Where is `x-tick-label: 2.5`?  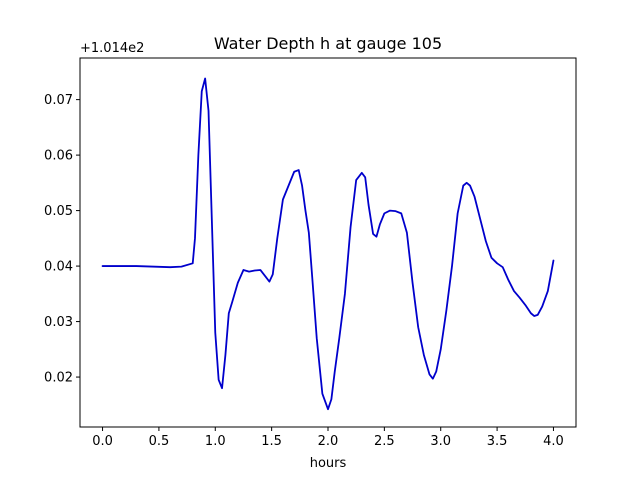
x-tick-label: 2.5 is located at coordinates (384, 441).